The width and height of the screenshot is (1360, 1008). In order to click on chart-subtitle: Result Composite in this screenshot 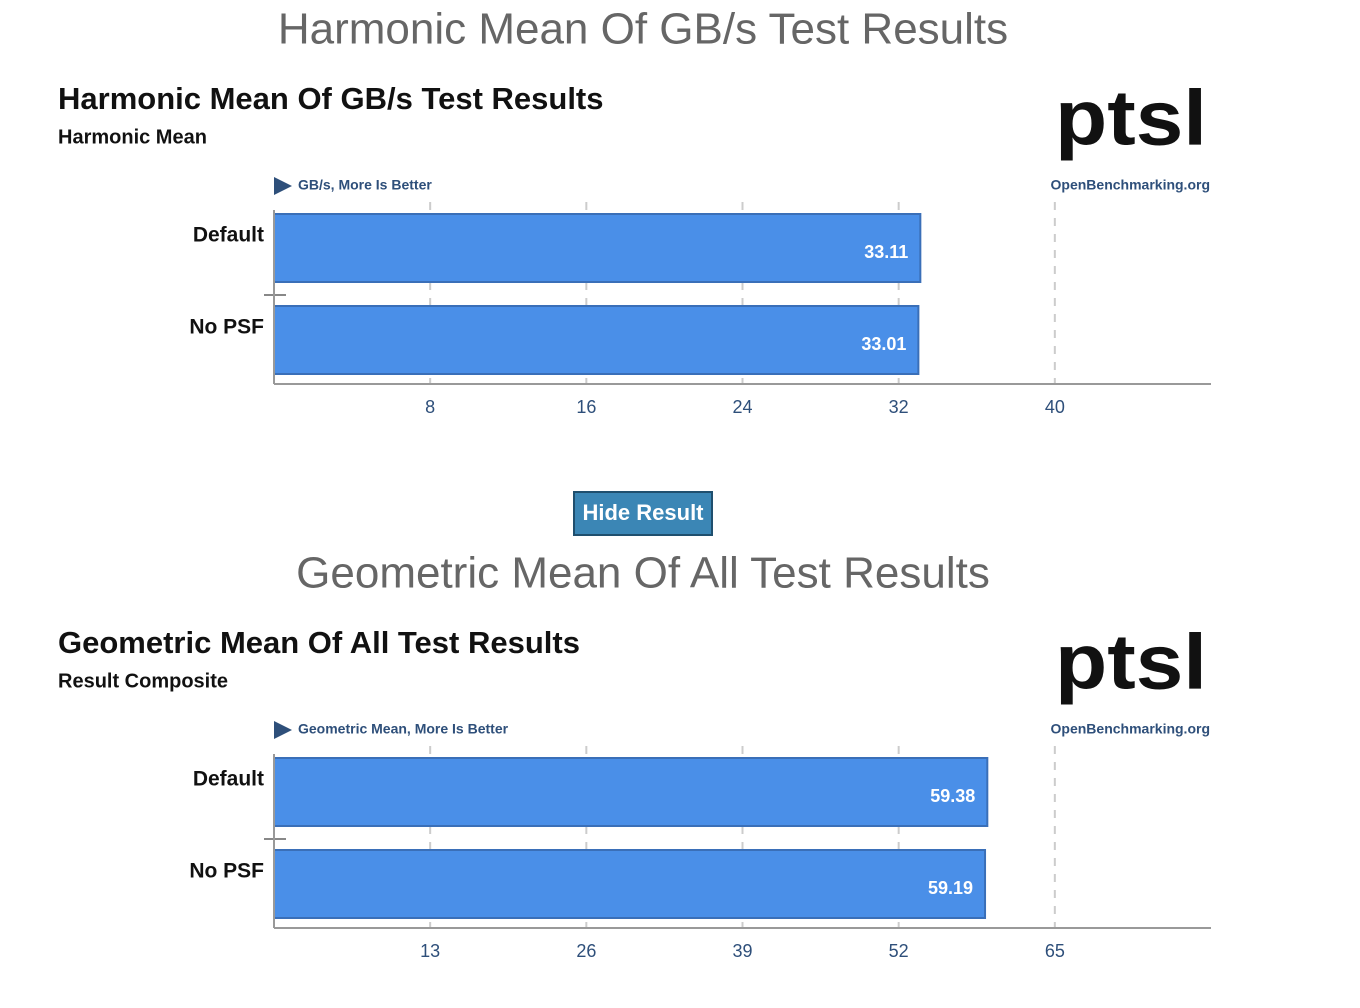, I will do `click(143, 681)`.